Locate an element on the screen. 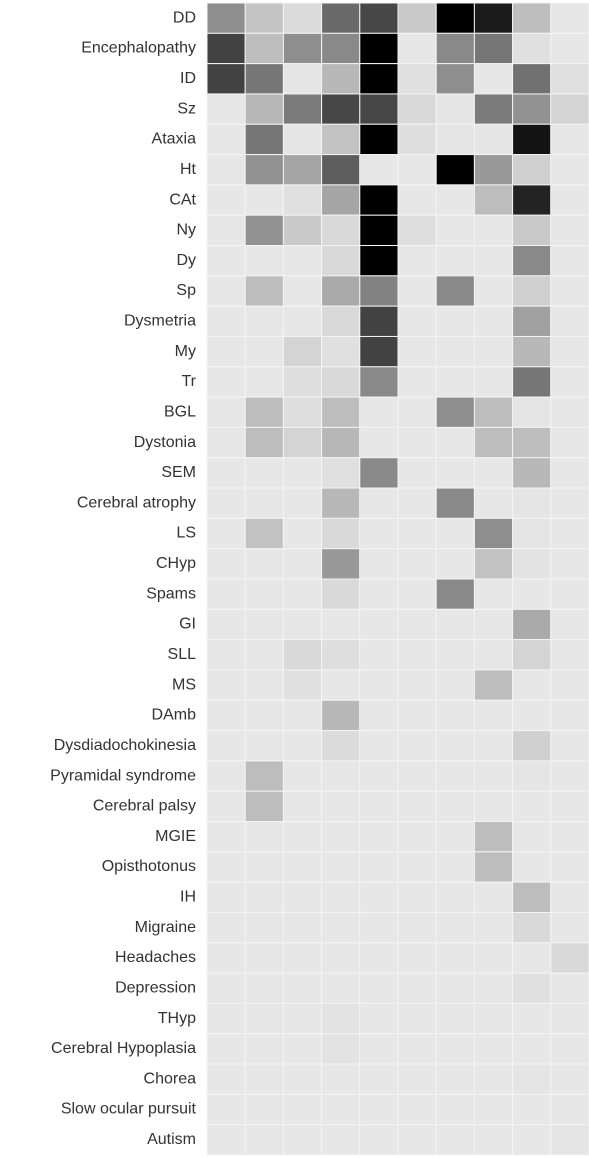 Image resolution: width=589 pixels, height=1158 pixels. row-label: Headaches is located at coordinates (155, 957).